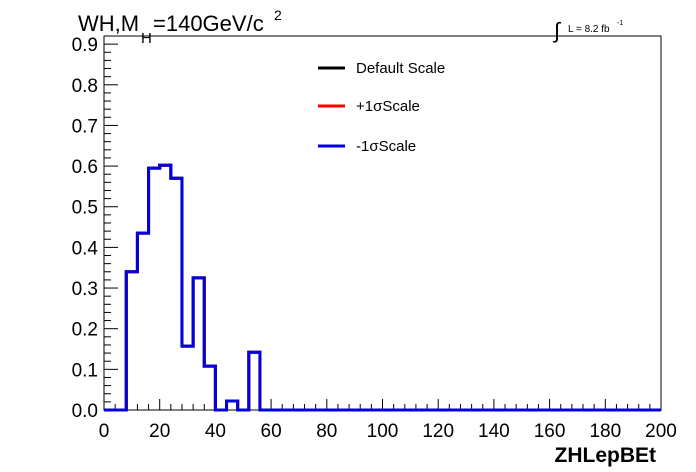  I want to click on x-tick-label: 40, so click(215, 431).